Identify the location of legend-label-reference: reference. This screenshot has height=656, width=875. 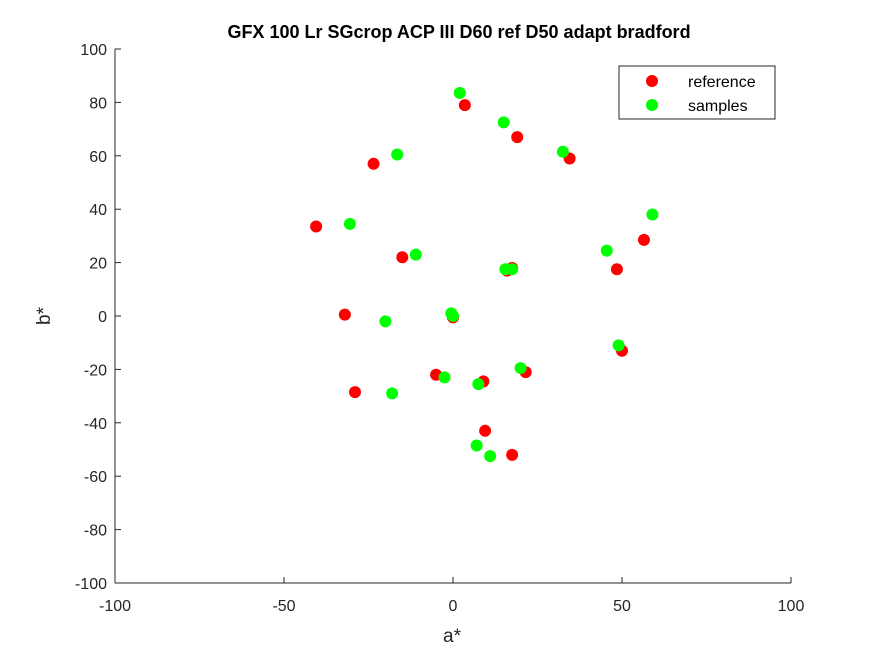
(722, 82).